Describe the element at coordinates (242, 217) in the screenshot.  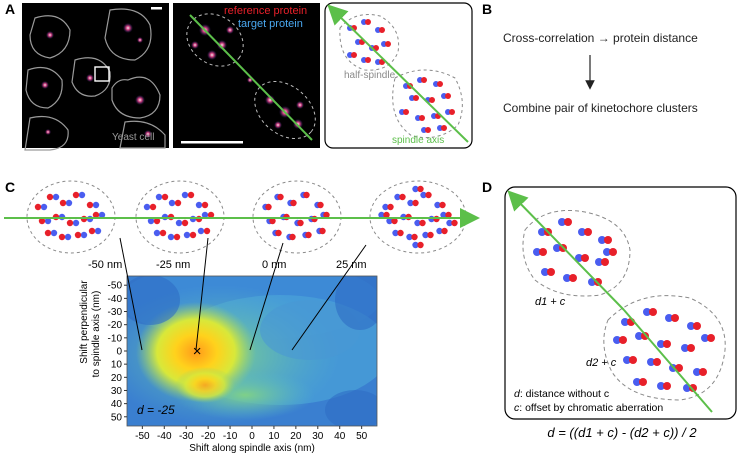
I see `shift-cluster-row` at that location.